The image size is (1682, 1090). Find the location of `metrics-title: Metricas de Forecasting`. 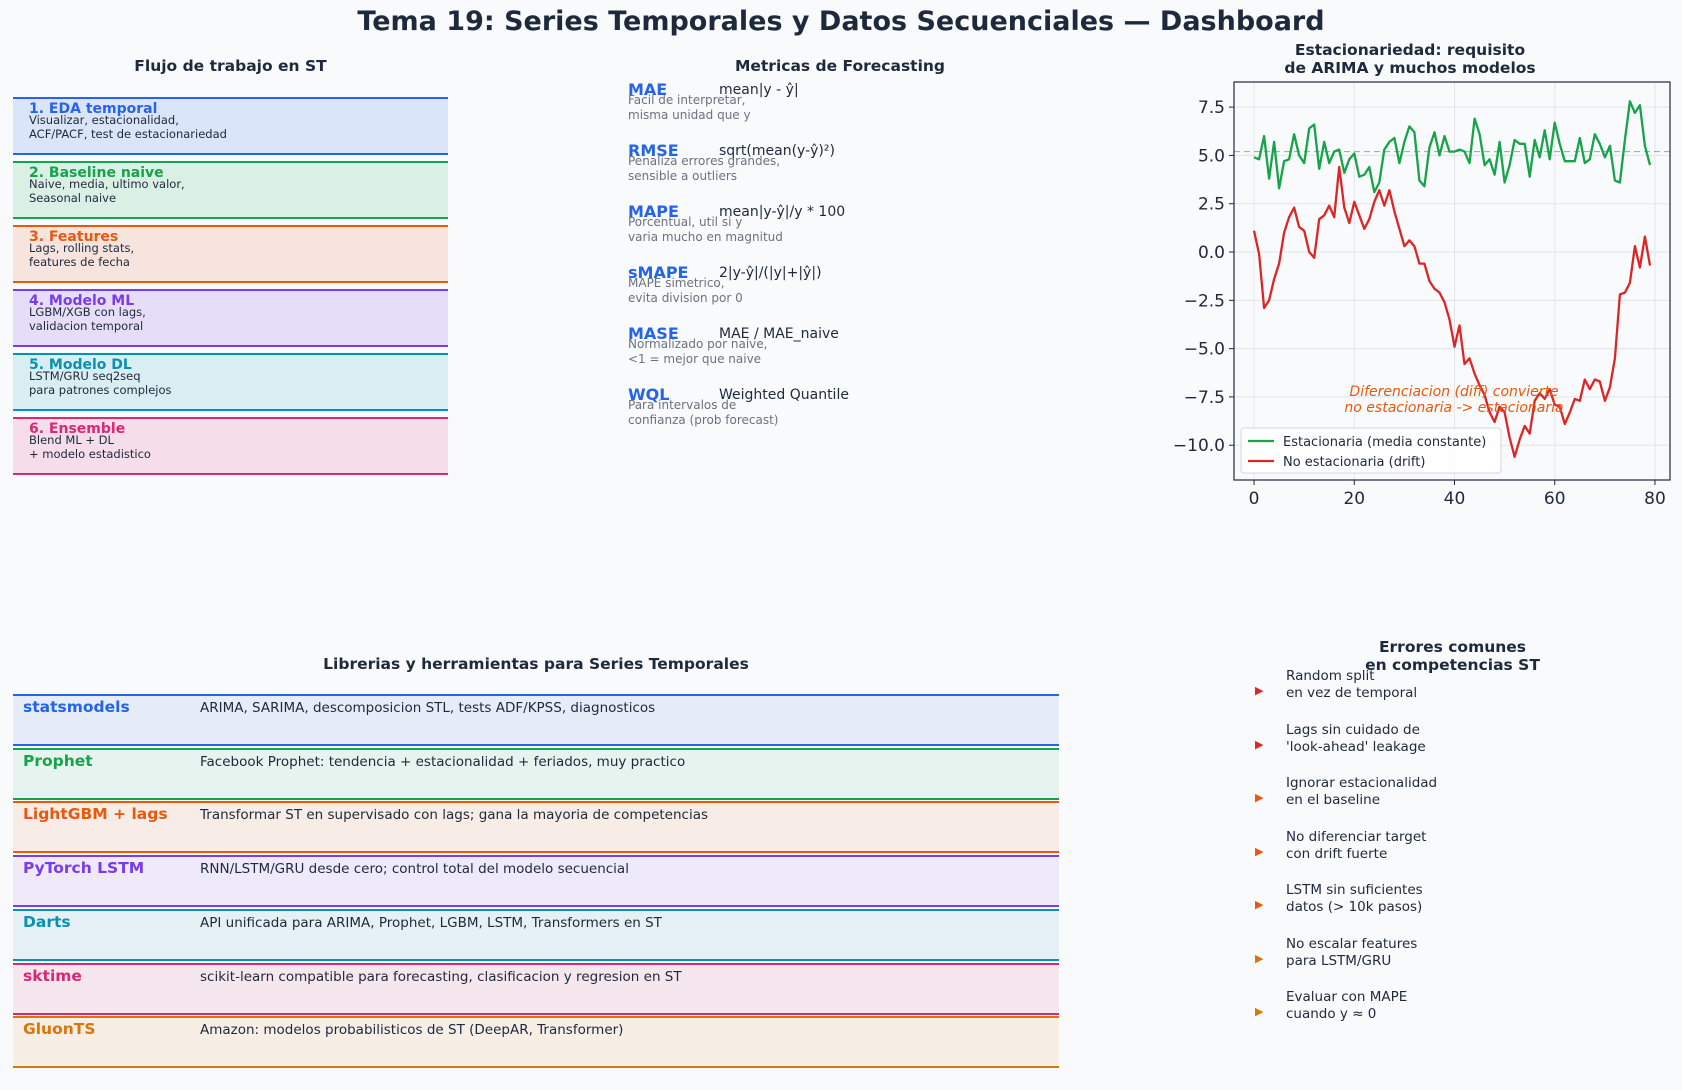

metrics-title: Metricas de Forecasting is located at coordinates (840, 66).